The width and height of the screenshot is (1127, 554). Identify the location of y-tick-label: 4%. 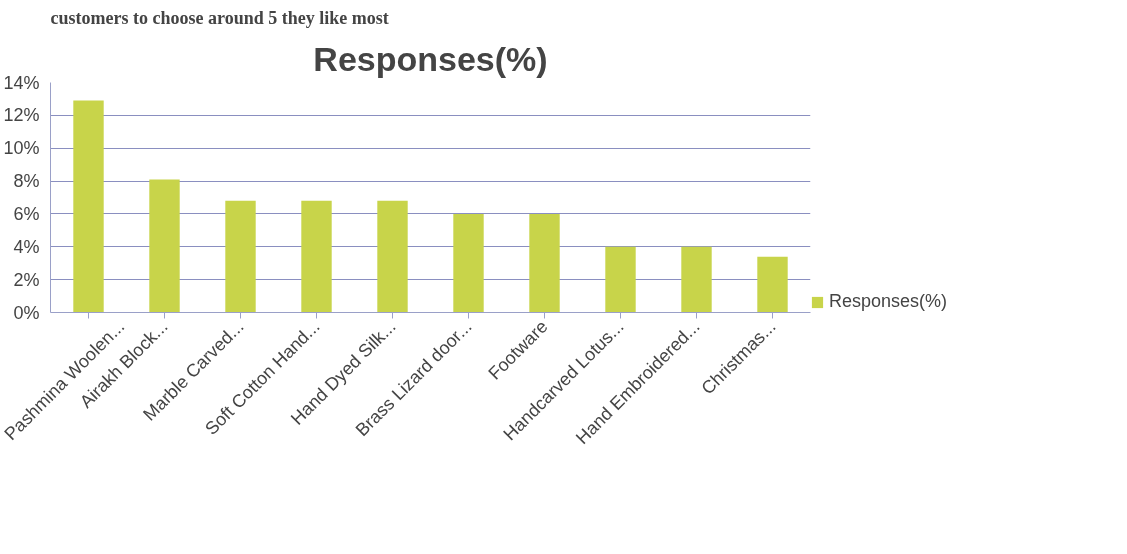
(26, 246).